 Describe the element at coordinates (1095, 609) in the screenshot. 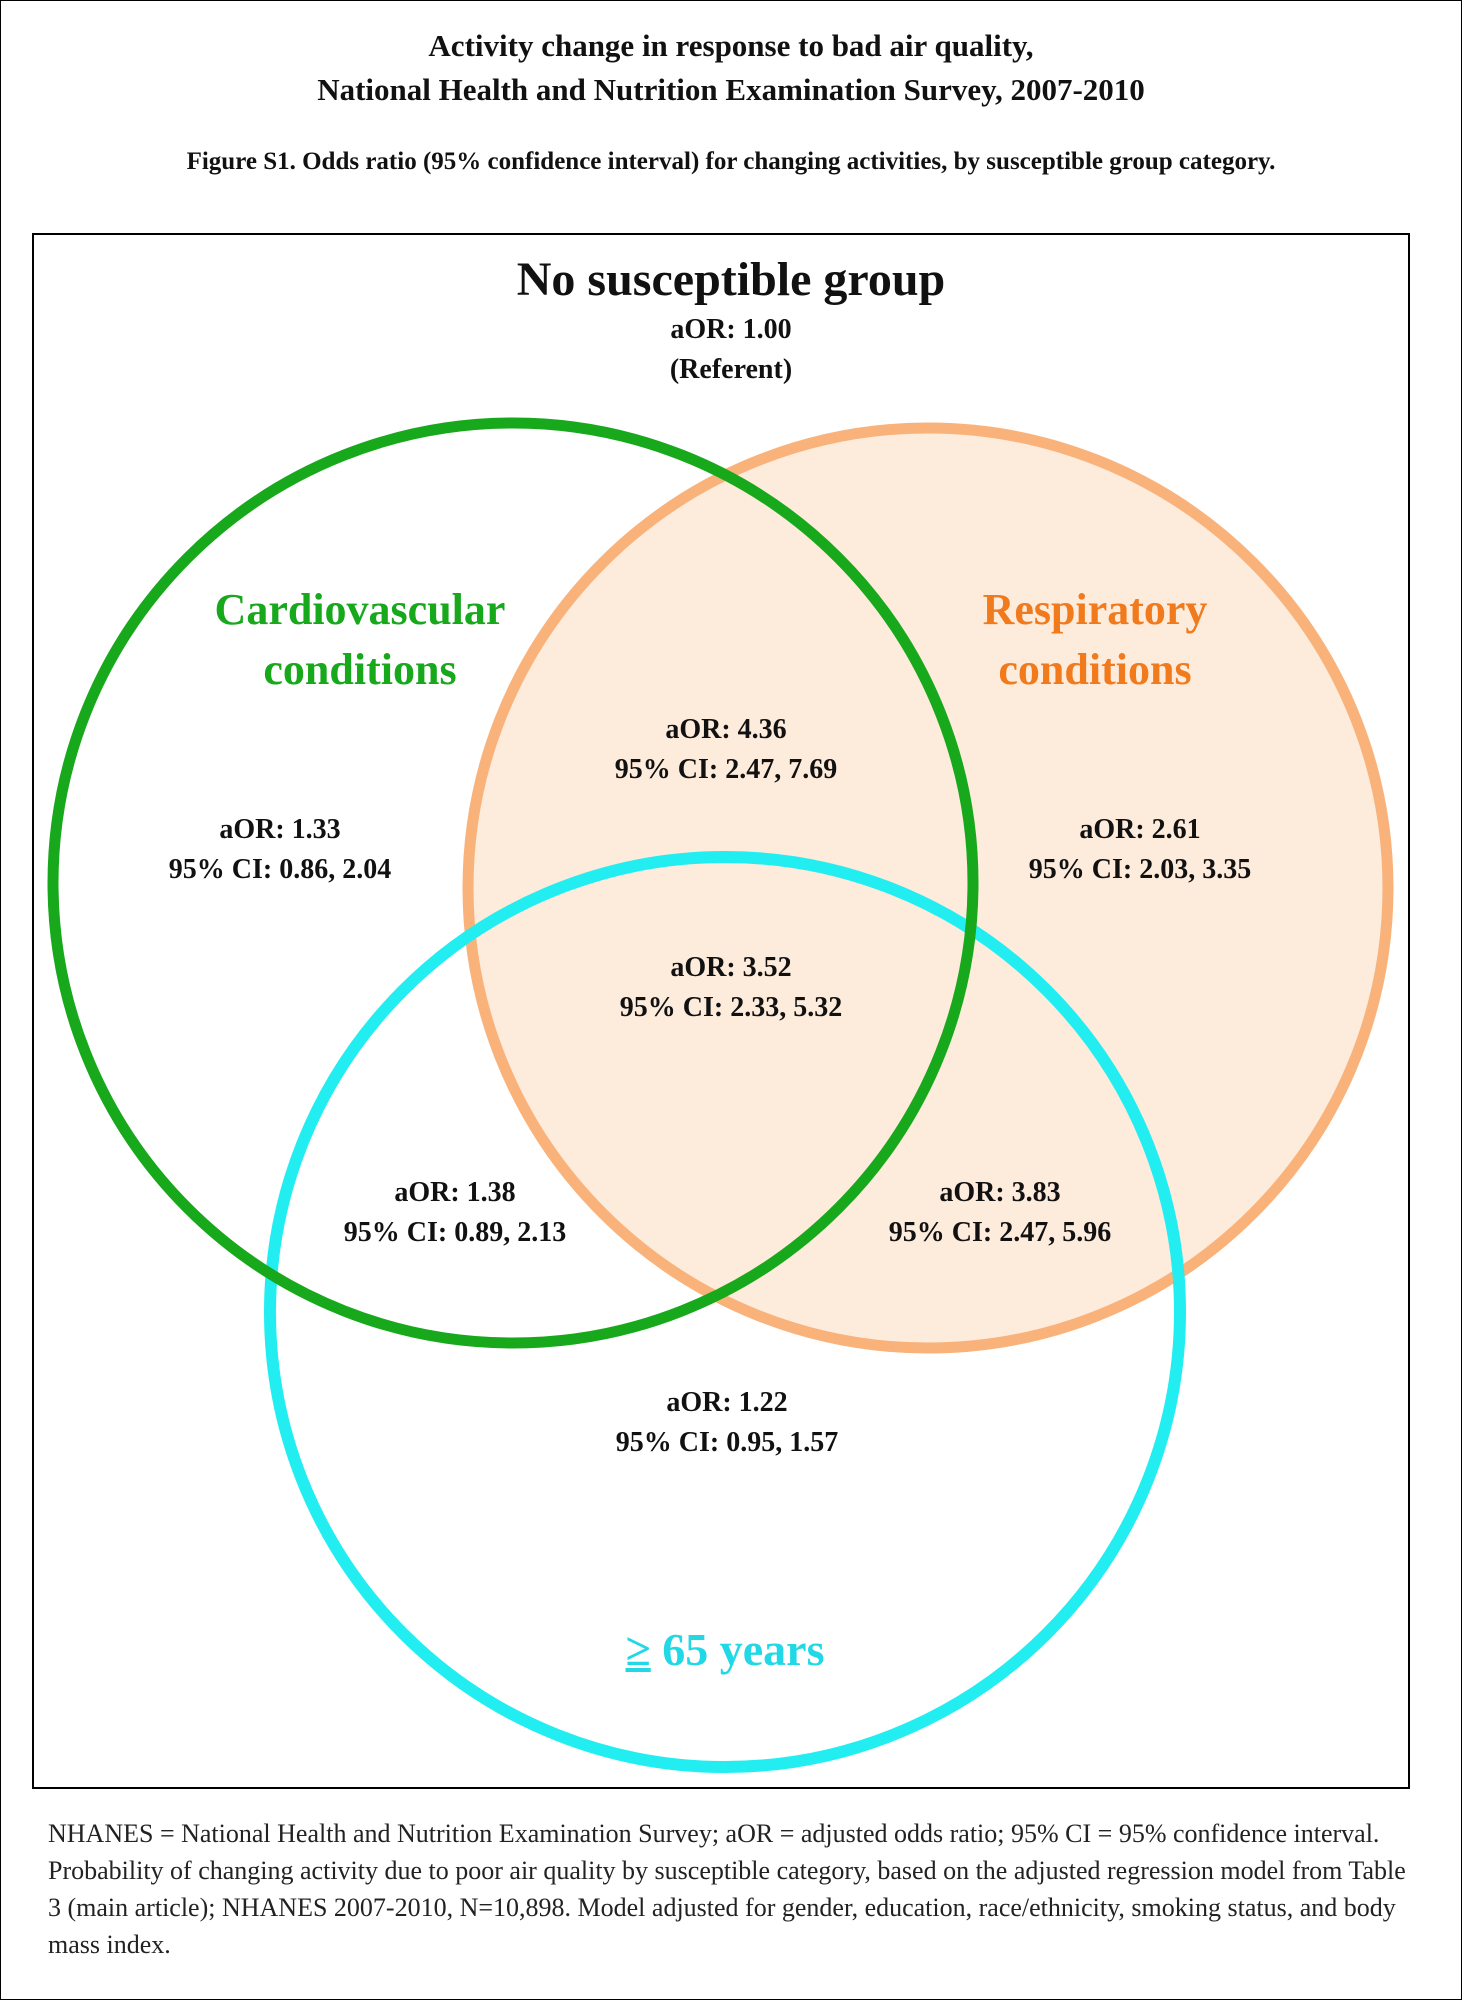

I see `respiratory-label-line1: Respiratory` at that location.